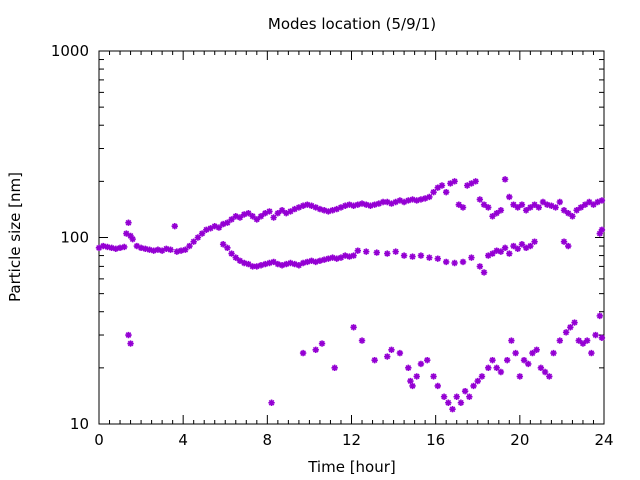 This screenshot has height=480, width=640. I want to click on x-tick-label: 20, so click(519, 440).